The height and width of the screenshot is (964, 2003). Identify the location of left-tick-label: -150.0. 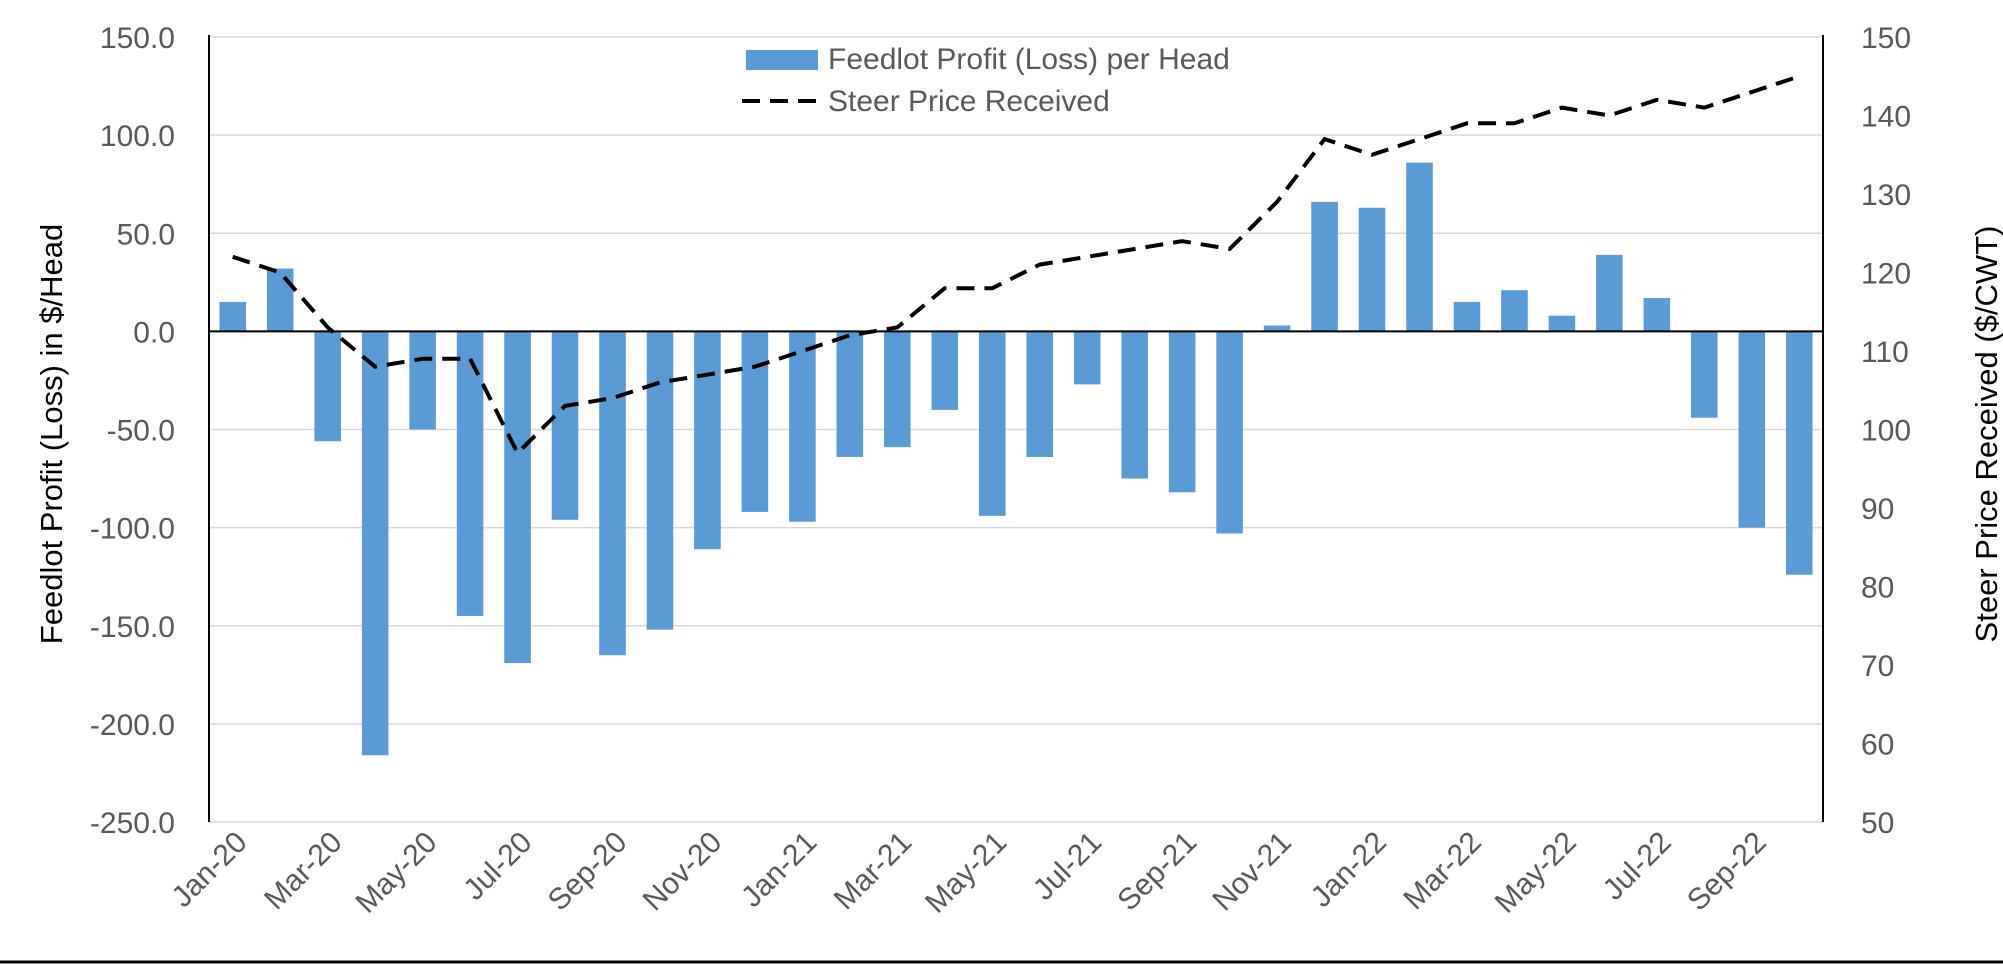
(132, 627).